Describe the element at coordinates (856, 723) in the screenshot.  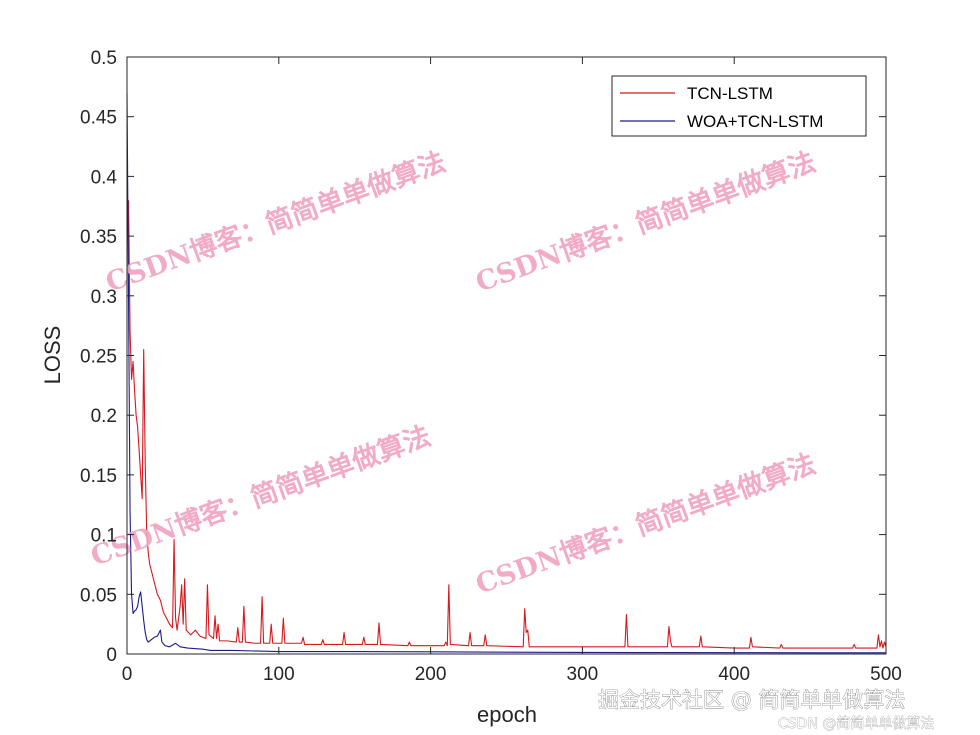
I see `corner-watermark-sub: CSDN @简简单单做算法` at that location.